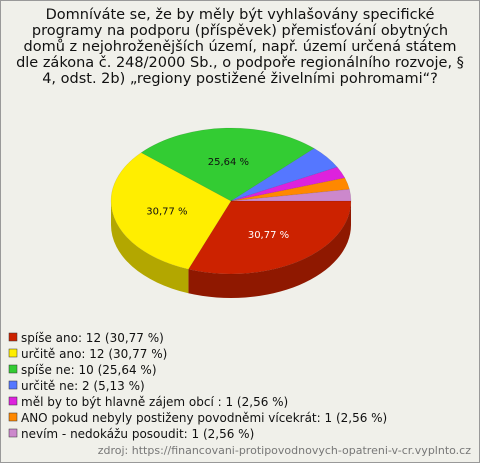 This screenshot has height=463, width=480. I want to click on slice-label: 25,64 %, so click(228, 162).